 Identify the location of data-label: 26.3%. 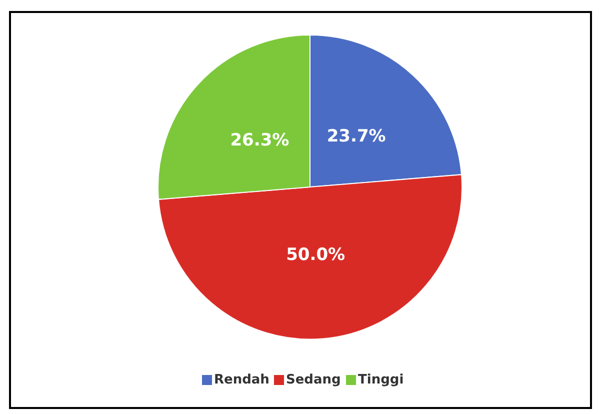
(260, 140).